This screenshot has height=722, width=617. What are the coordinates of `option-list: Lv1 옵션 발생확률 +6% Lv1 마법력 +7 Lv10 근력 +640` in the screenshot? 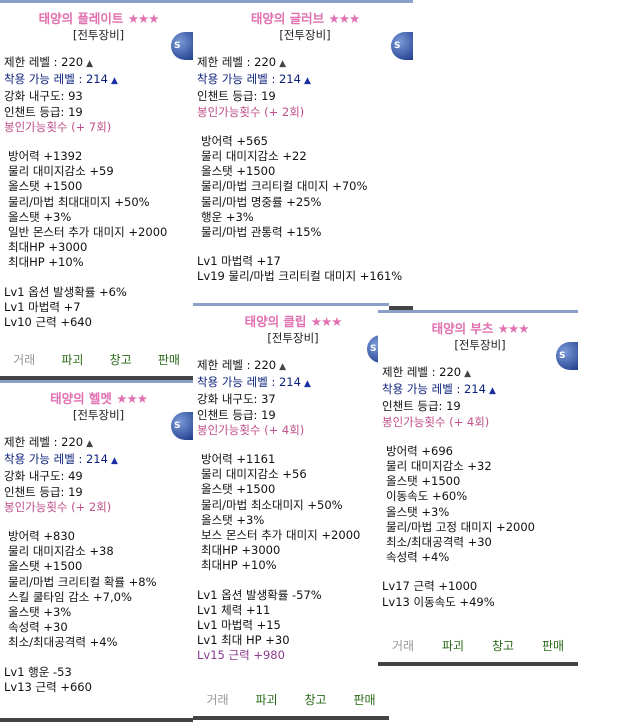 It's located at (98, 308).